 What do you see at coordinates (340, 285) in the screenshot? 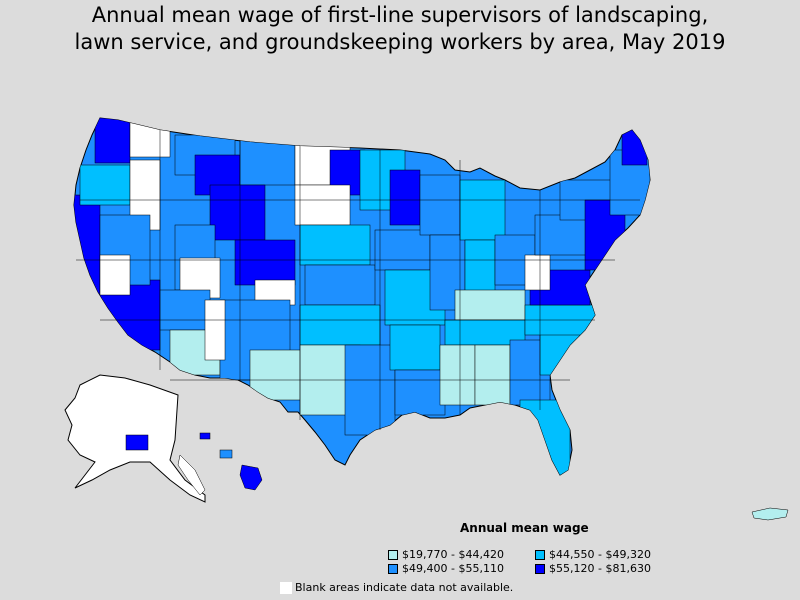
I see `region-kansas` at bounding box center [340, 285].